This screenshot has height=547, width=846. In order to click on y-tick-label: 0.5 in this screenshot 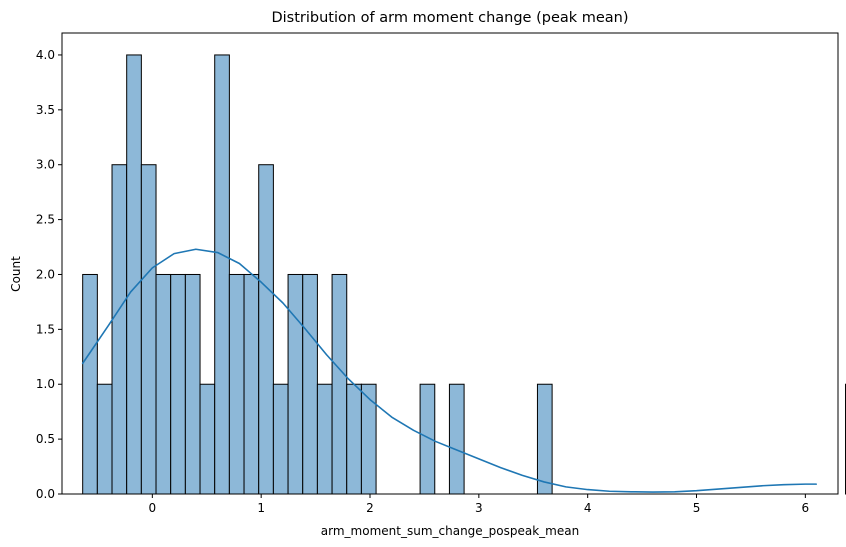, I will do `click(45, 439)`.